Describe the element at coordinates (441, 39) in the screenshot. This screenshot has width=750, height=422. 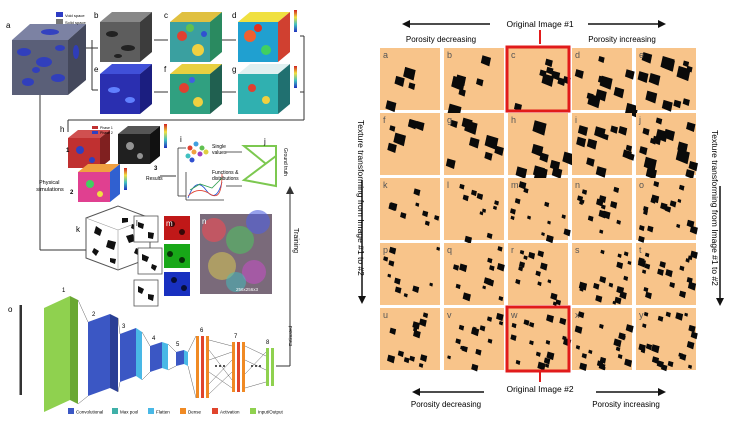
I see `porosity-decreasing-top: Porosity decreasing` at that location.